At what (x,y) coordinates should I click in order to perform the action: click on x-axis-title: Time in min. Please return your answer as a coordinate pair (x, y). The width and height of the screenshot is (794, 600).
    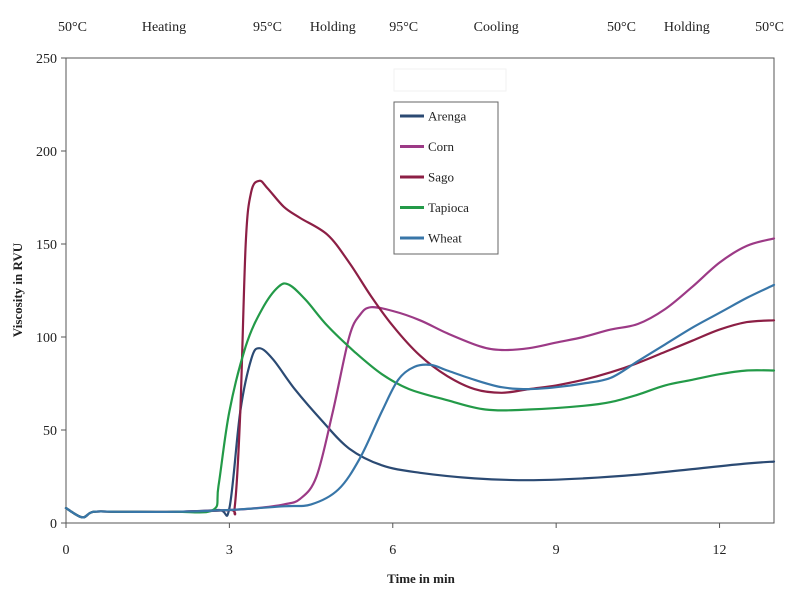
    Looking at the image, I should click on (421, 578).